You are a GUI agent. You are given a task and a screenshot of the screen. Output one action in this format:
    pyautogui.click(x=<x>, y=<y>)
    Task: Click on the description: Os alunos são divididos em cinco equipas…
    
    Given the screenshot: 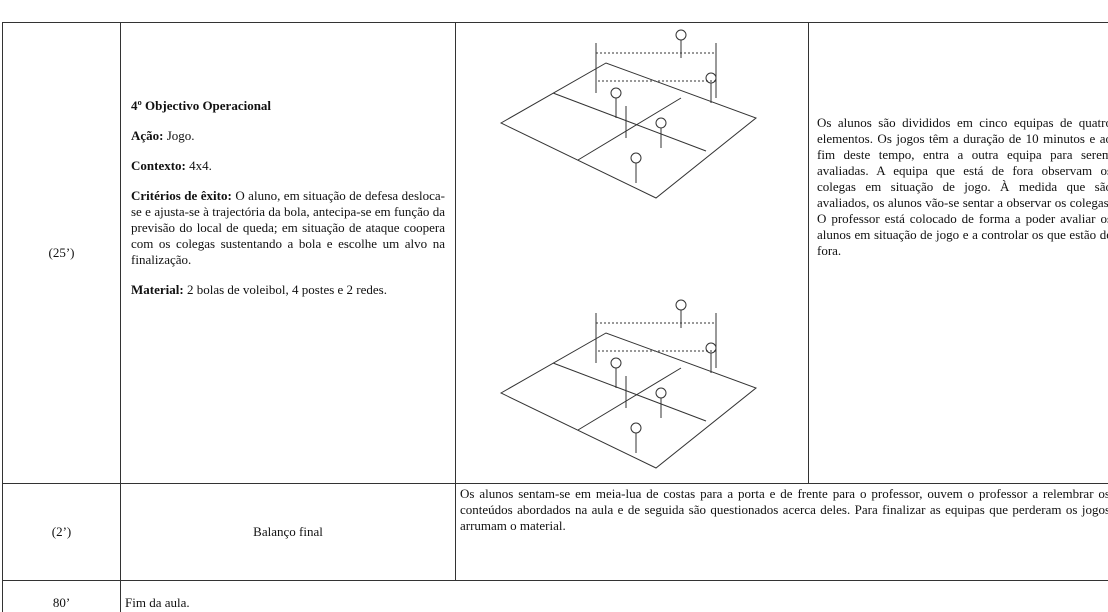 What is the action you would take?
    pyautogui.click(x=962, y=186)
    